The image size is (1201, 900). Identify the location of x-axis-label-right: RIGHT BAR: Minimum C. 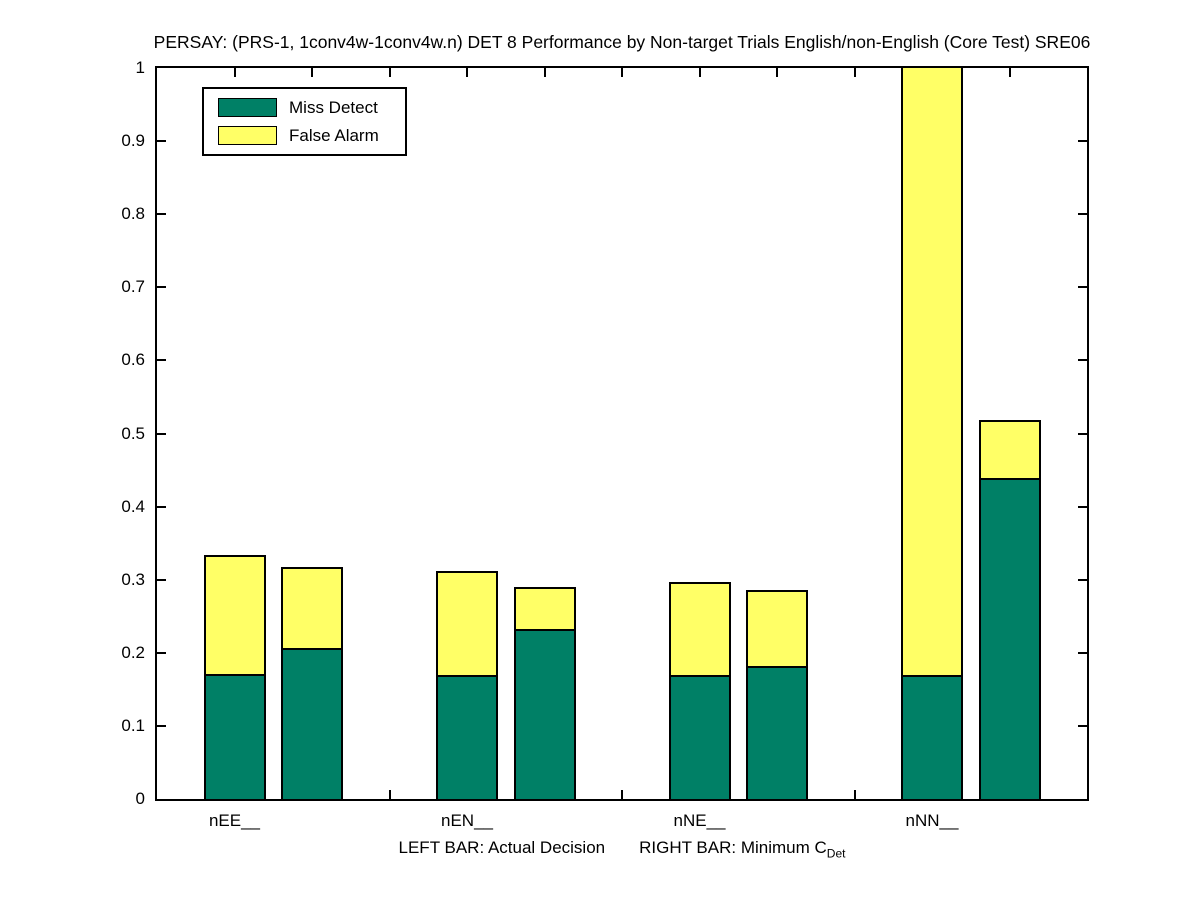
(733, 847).